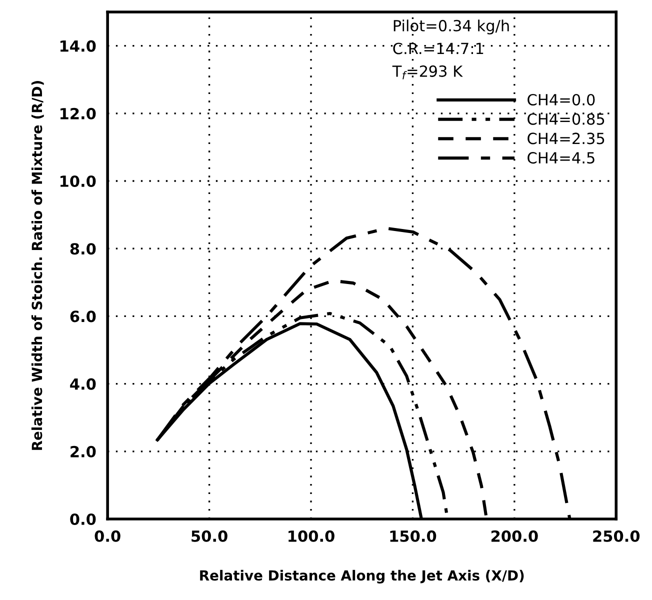 This screenshot has width=652, height=600. What do you see at coordinates (83, 452) in the screenshot?
I see `y-tick-label: 2.0` at bounding box center [83, 452].